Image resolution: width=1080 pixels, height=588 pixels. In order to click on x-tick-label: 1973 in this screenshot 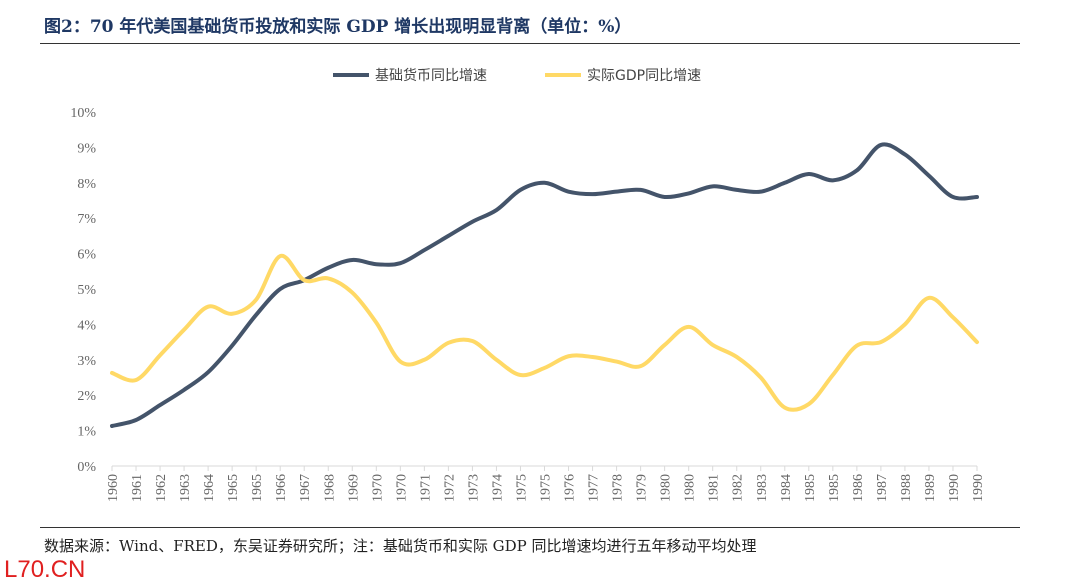, I will do `click(473, 488)`.